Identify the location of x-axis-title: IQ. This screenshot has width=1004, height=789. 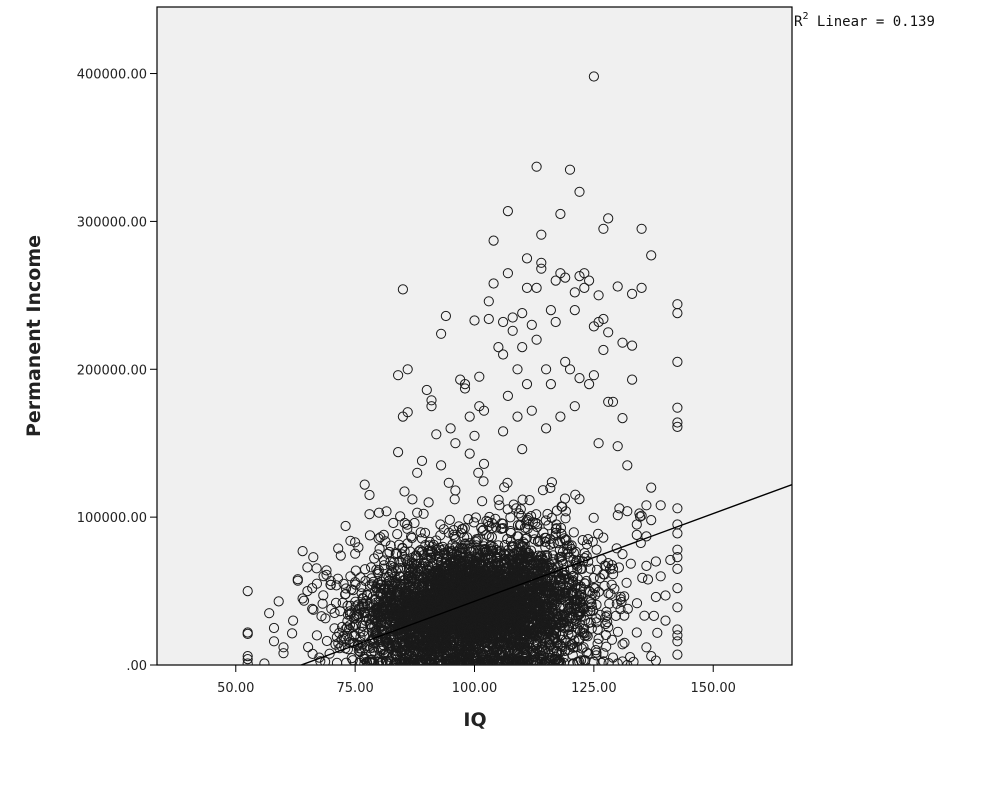
(474, 720).